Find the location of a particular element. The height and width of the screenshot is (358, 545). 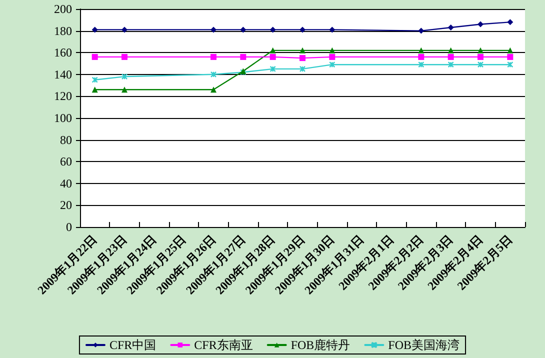

y-tick-label: 180 is located at coordinates (63, 31).